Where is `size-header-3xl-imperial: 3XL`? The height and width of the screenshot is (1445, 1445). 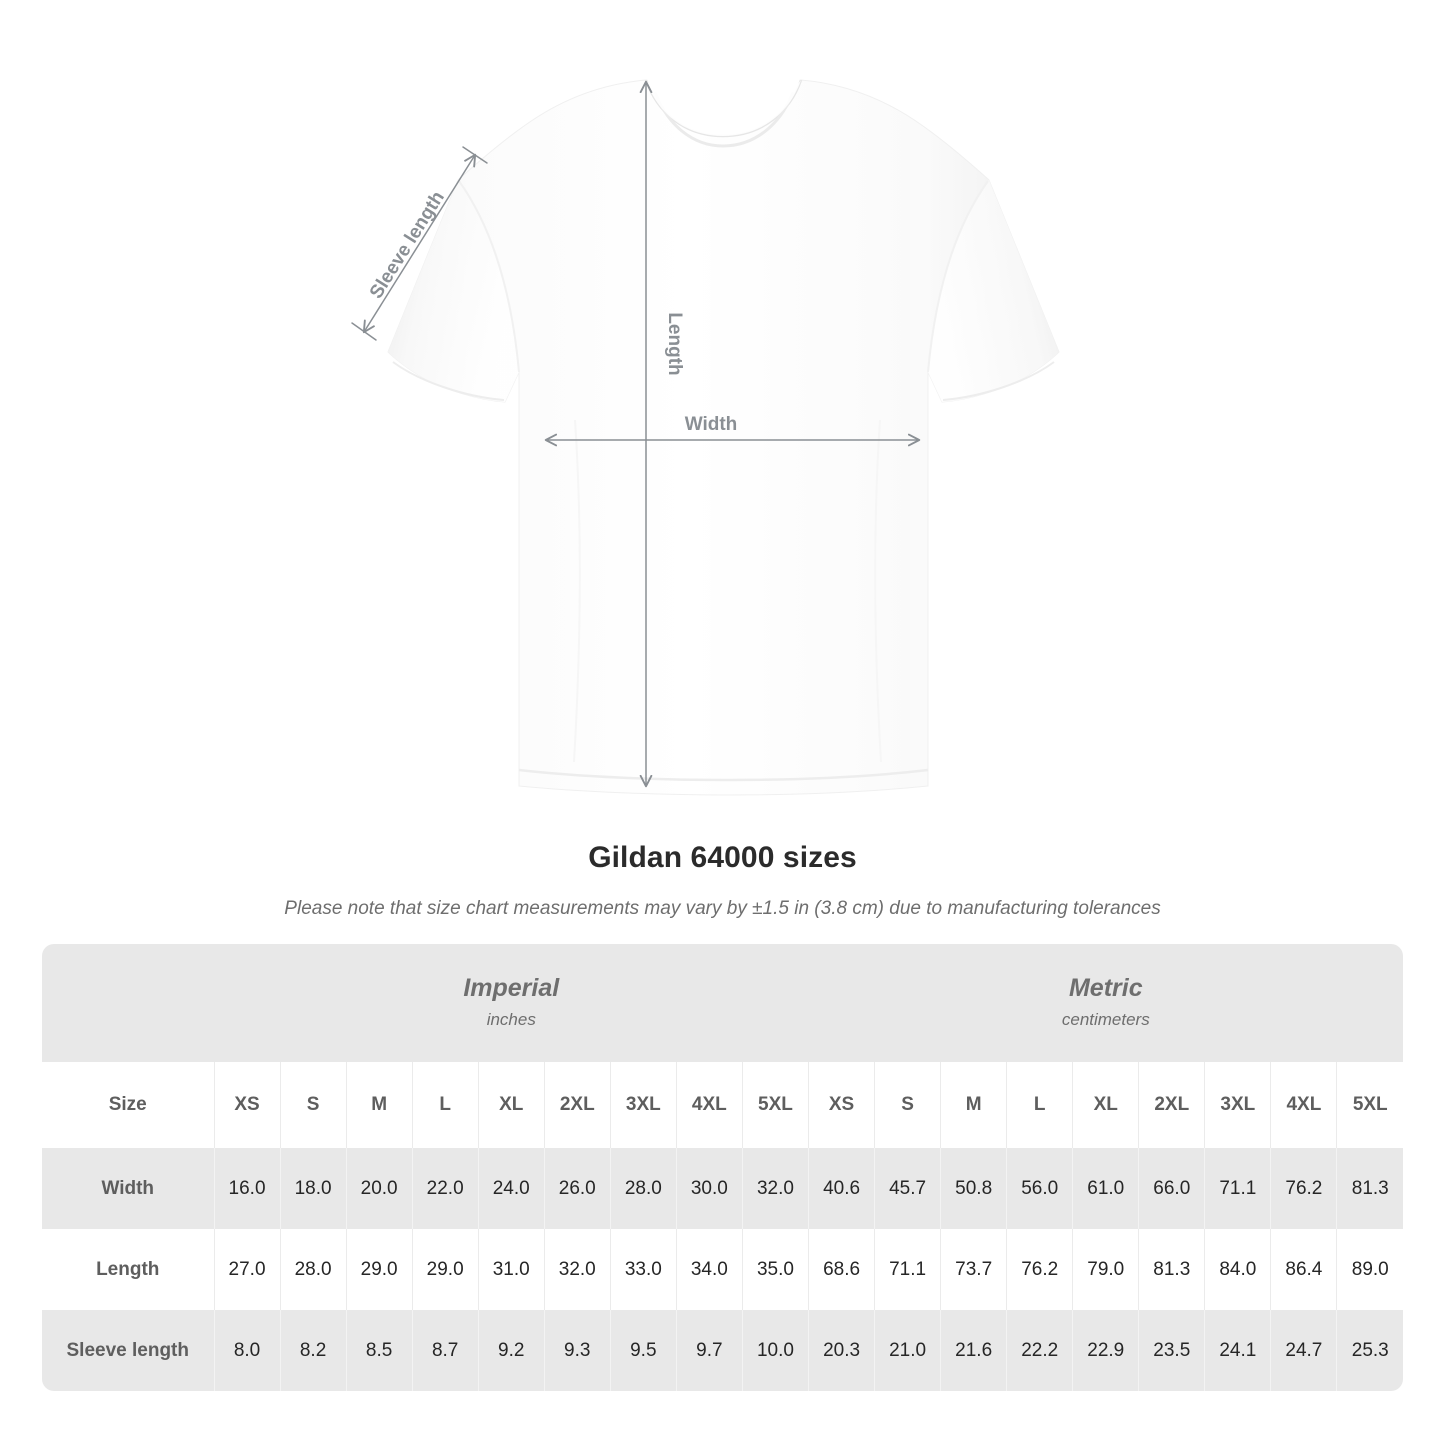
size-header-3xl-imperial: 3XL is located at coordinates (643, 1105).